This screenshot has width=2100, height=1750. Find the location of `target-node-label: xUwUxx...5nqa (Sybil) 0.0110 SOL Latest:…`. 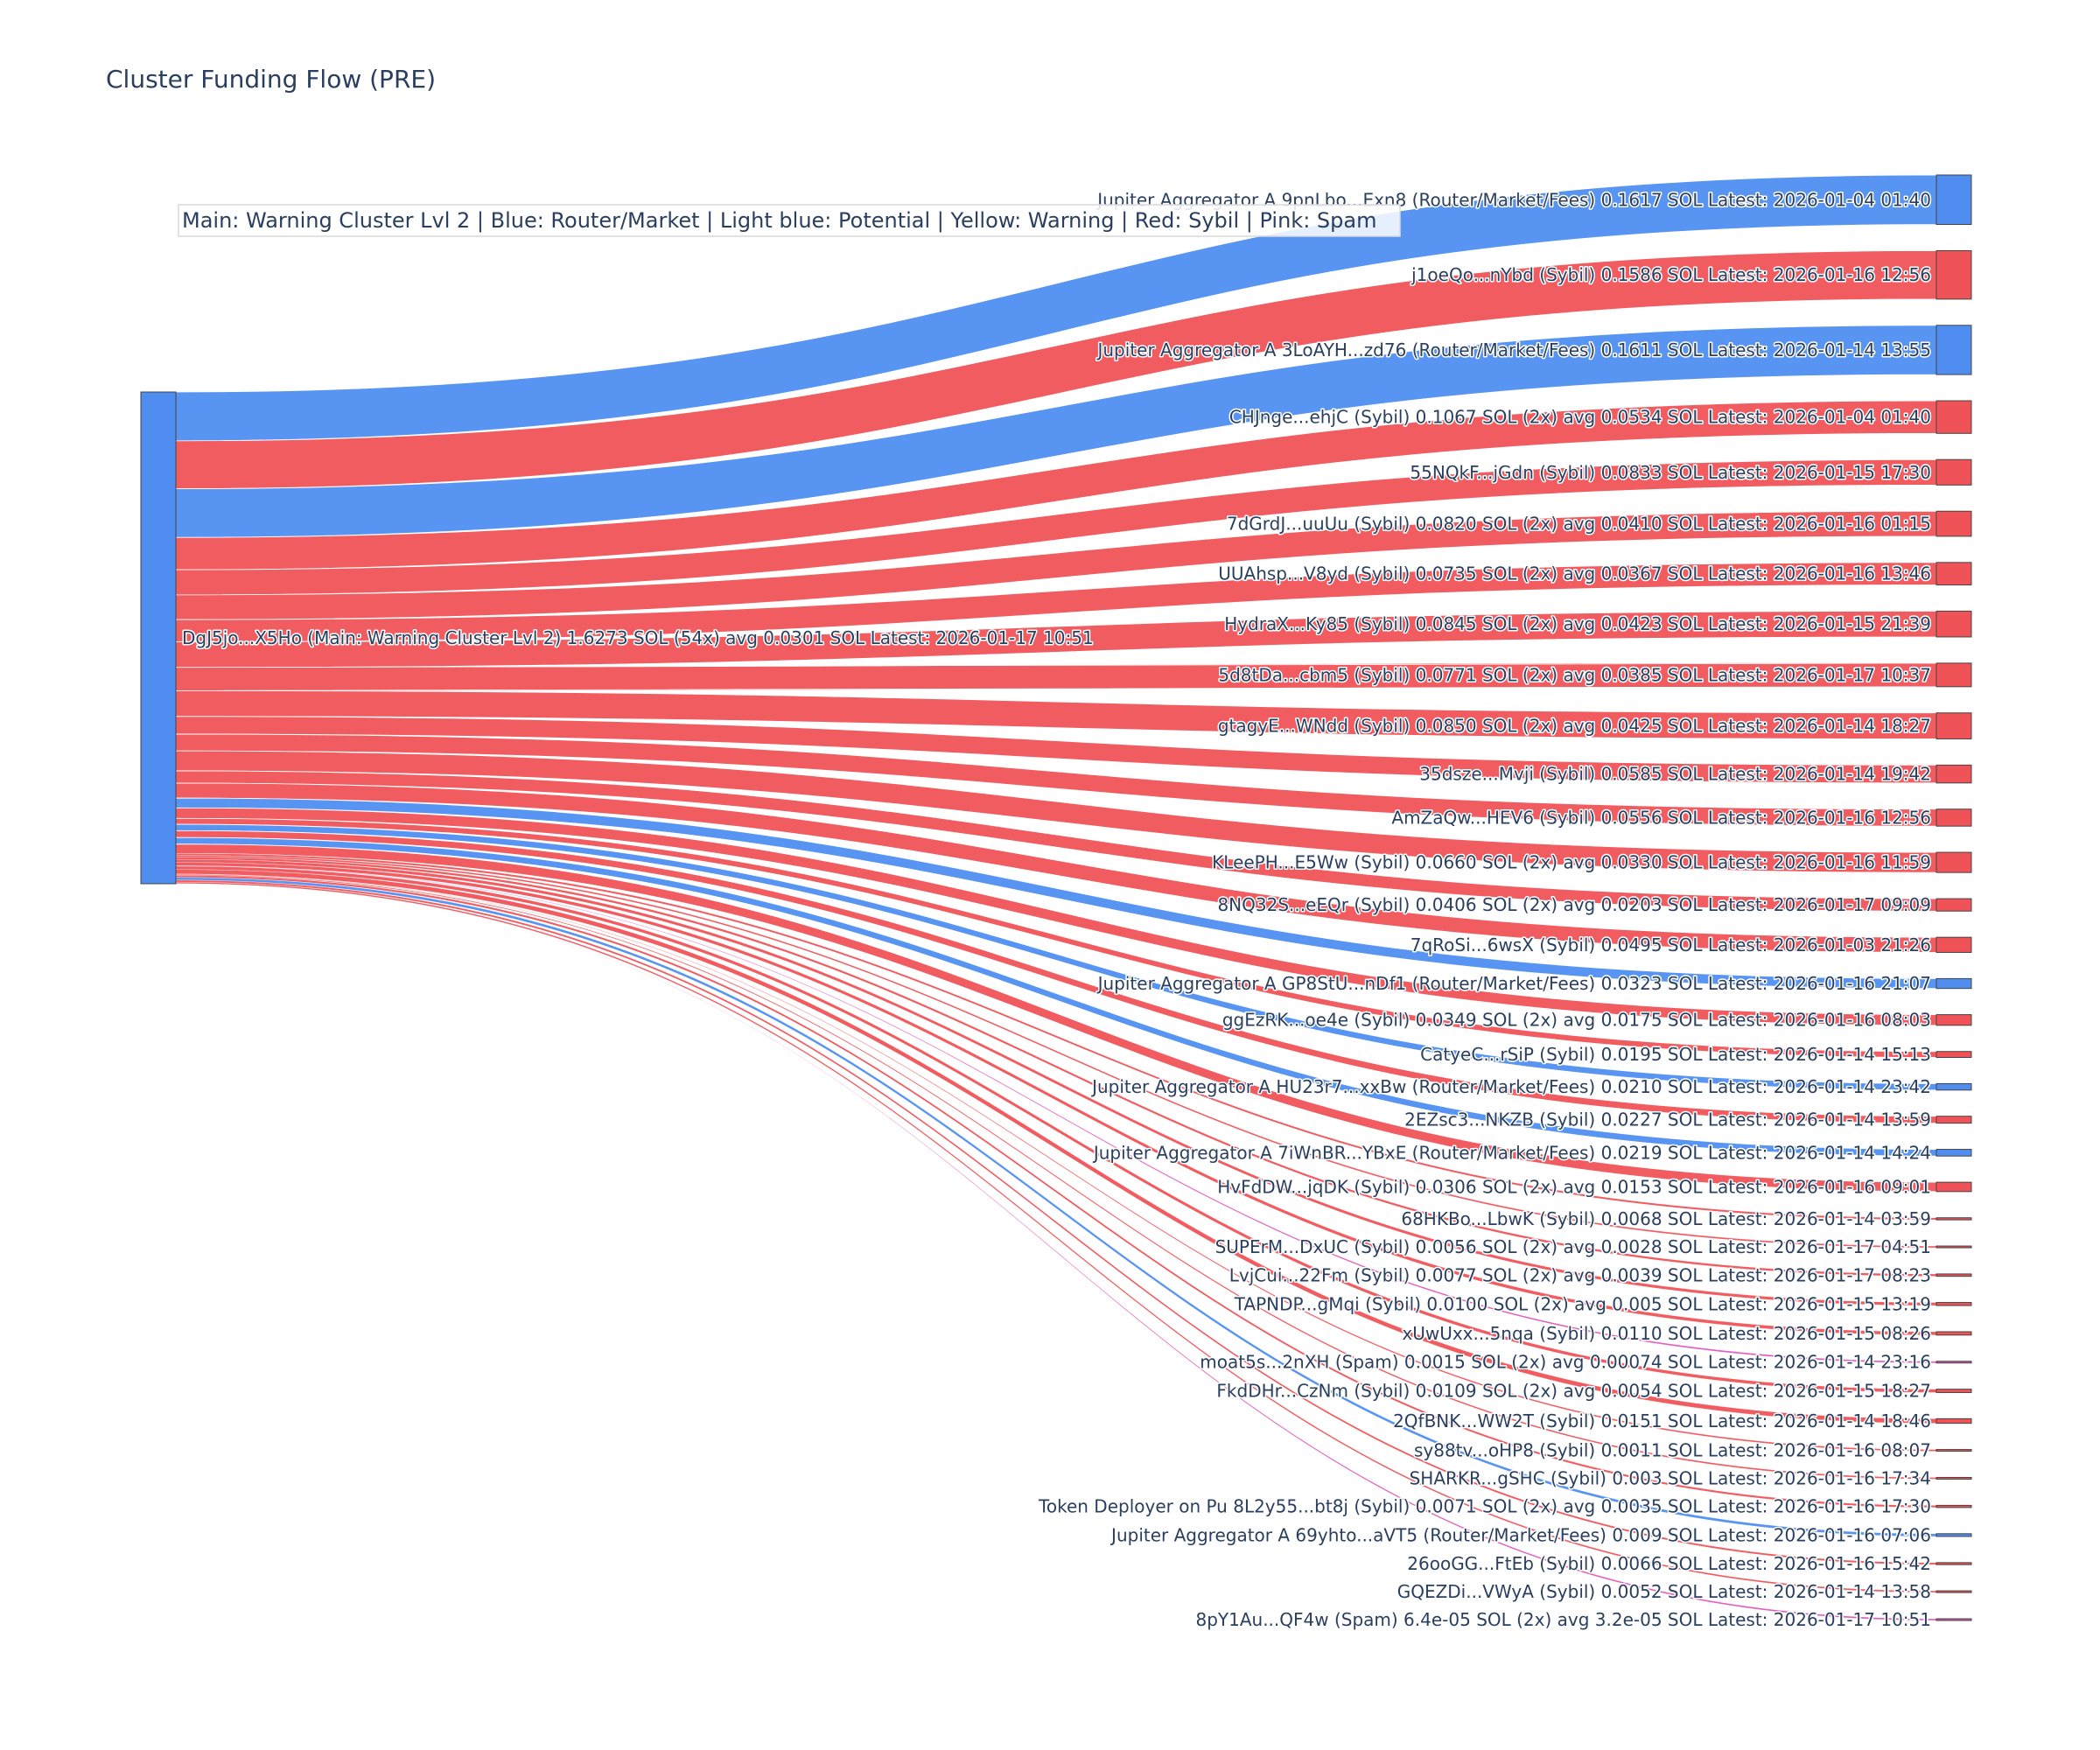

target-node-label: xUwUxx...5nqa (Sybil) 0.0110 SOL Latest:… is located at coordinates (1666, 1333).